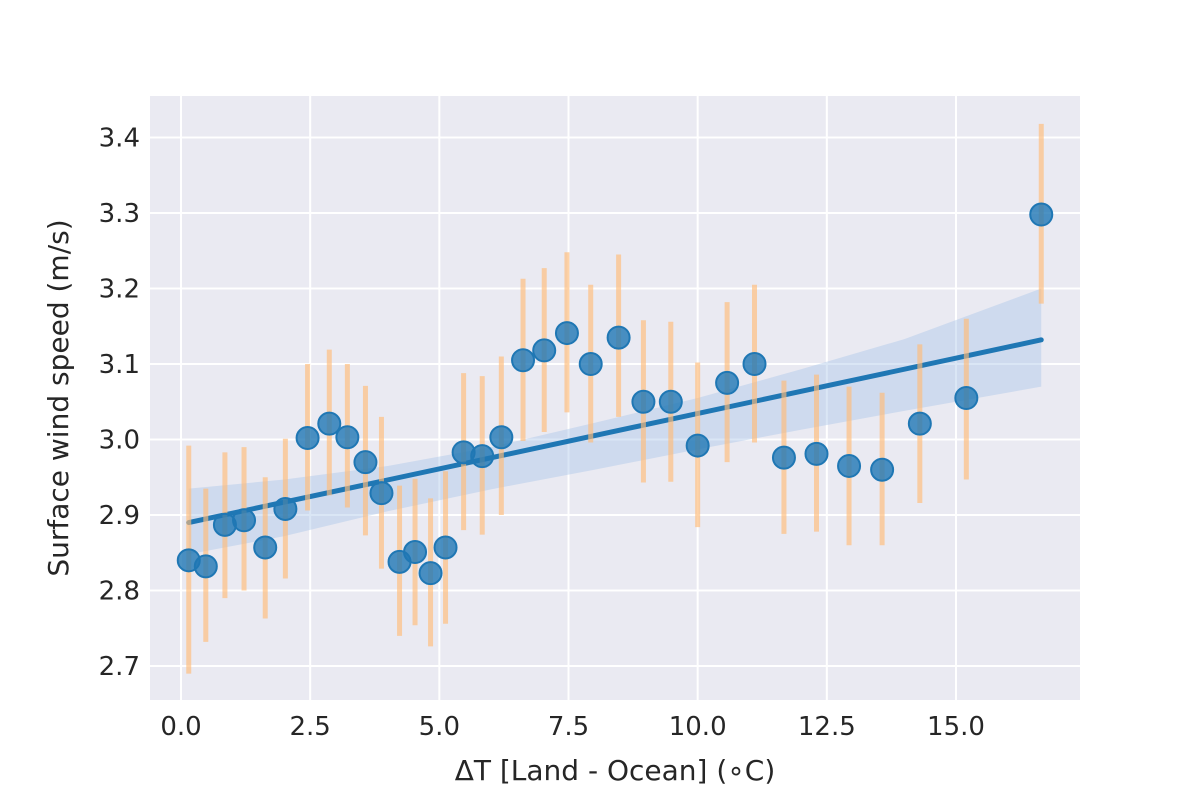 Image resolution: width=1200 pixels, height=800 pixels. I want to click on x-tick-label-1: 2.5, so click(309, 727).